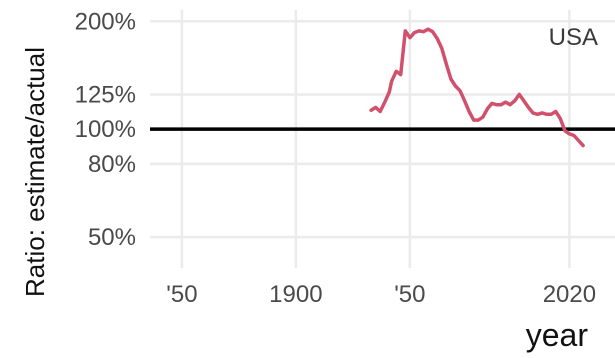  Describe the element at coordinates (105, 94) in the screenshot. I see `y-tick-label: 125%` at that location.